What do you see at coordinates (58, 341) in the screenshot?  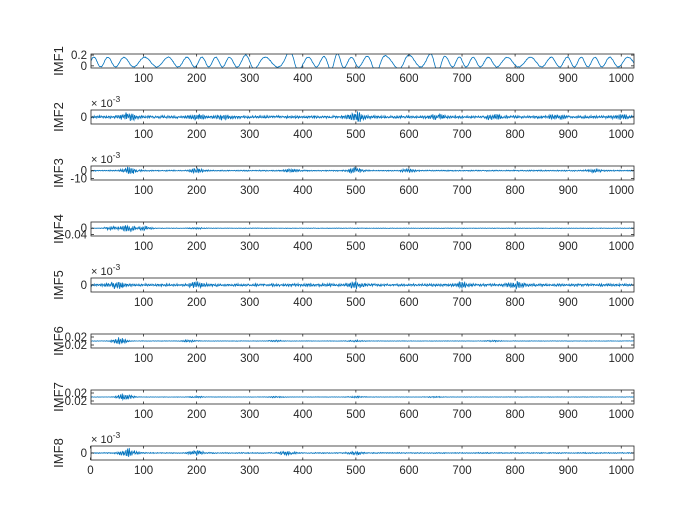 I see `y-axis-label: IMF6` at bounding box center [58, 341].